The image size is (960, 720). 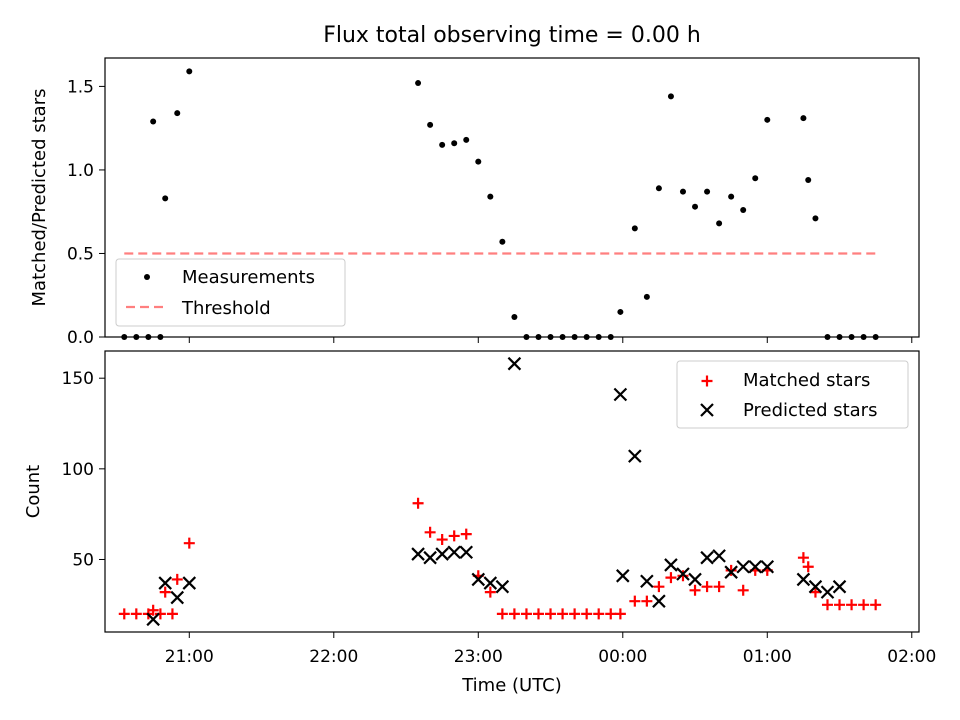 I want to click on legend-marker-predicted, so click(x=707, y=410).